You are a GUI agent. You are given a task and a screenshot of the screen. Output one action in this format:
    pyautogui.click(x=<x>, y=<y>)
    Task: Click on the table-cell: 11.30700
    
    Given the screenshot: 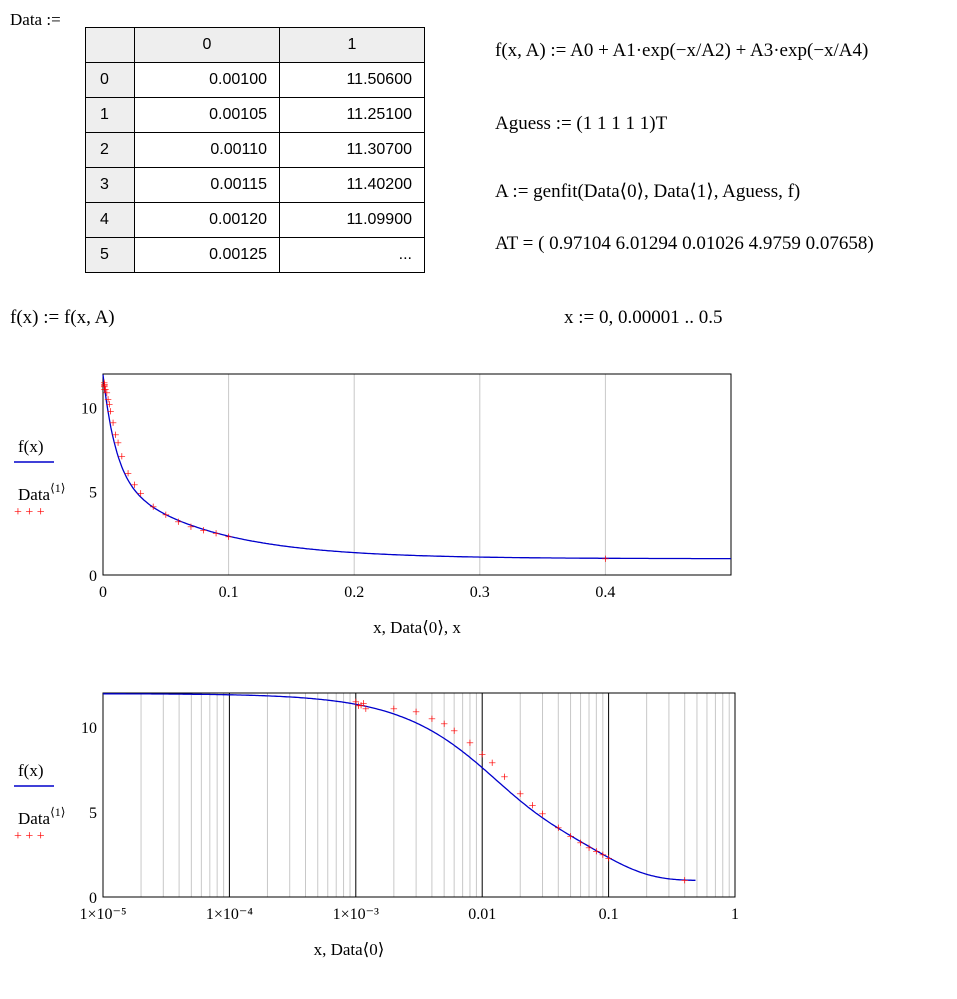 What is the action you would take?
    pyautogui.click(x=352, y=150)
    